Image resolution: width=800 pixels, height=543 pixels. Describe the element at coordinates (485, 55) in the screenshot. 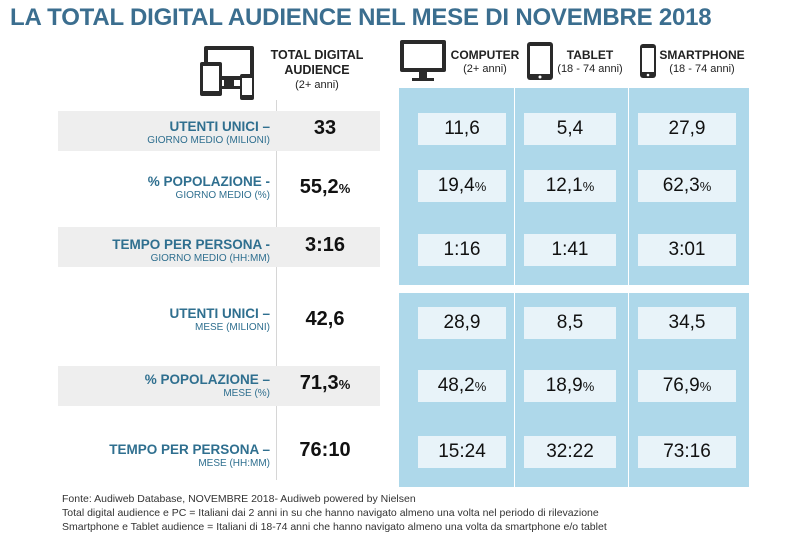

I see `header-computer-line1: COMPUTER` at that location.